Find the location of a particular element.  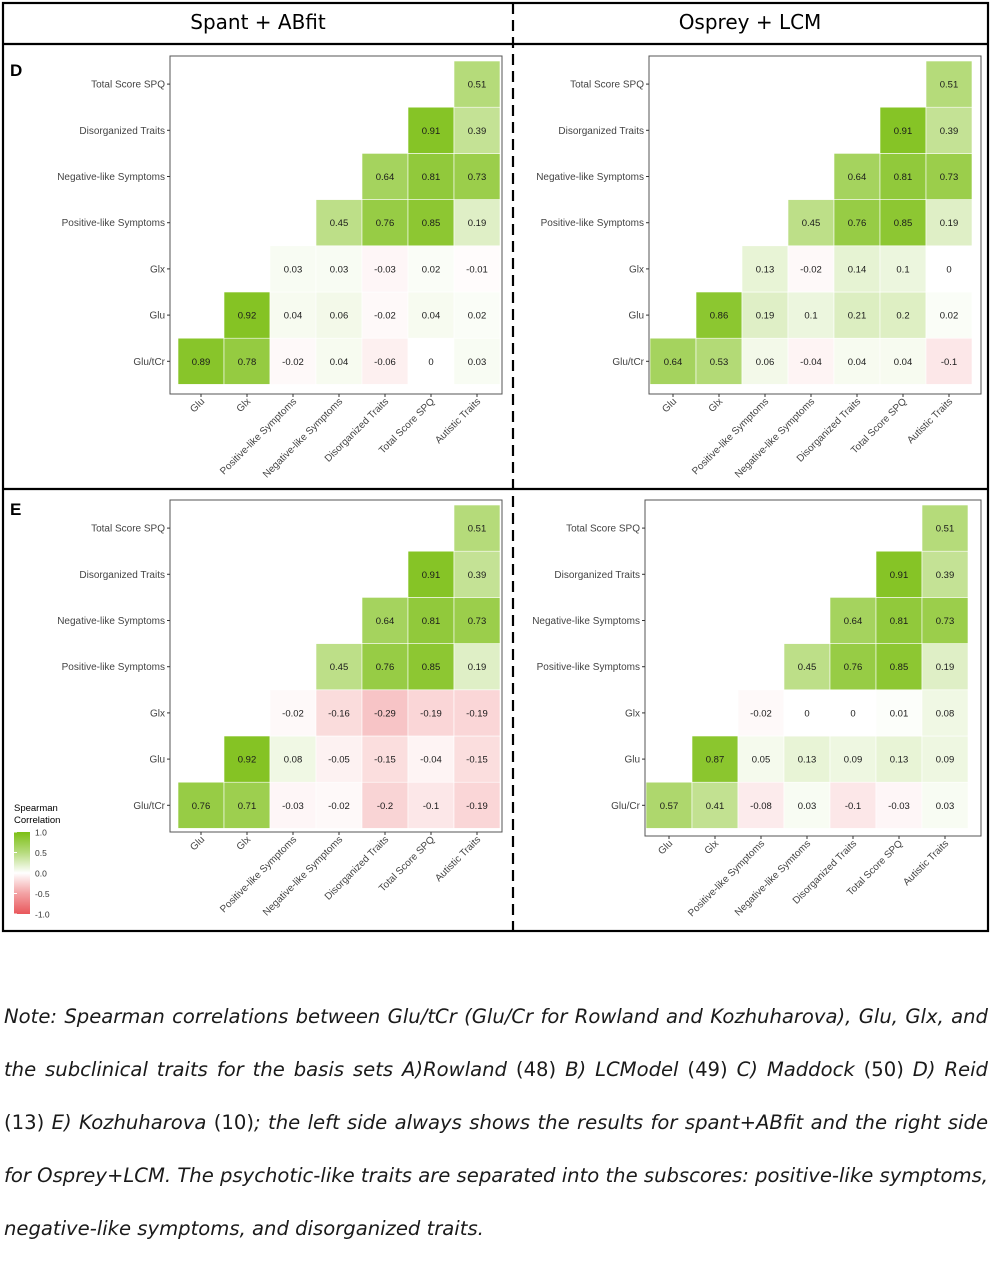

cell-value-label: -0.03 is located at coordinates (385, 269).